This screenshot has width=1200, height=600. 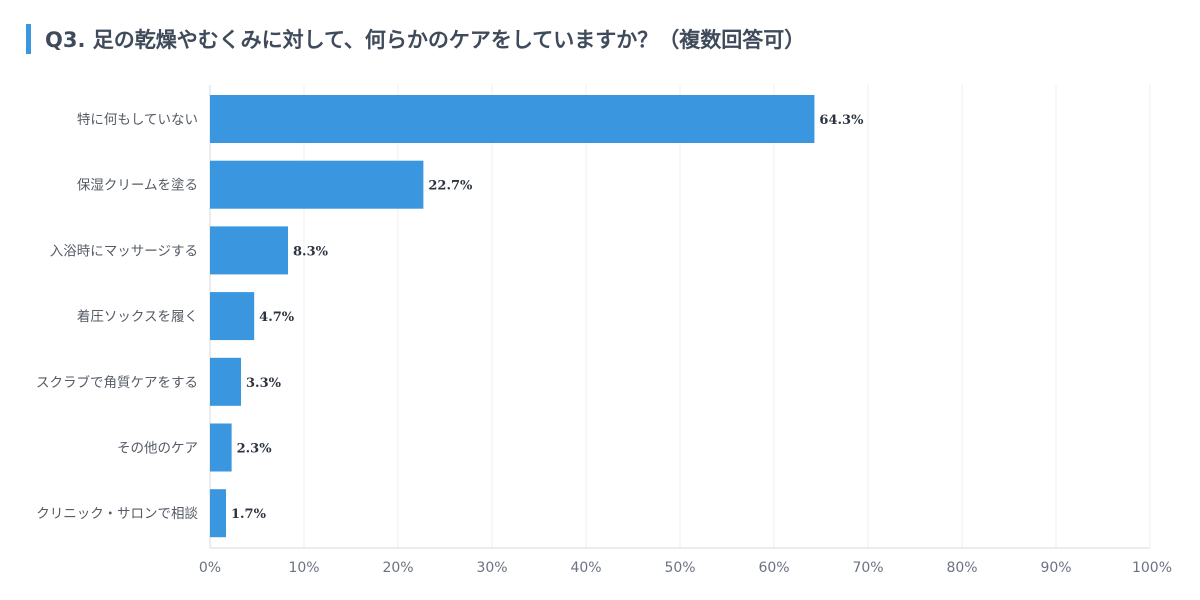 What do you see at coordinates (210, 568) in the screenshot?
I see `x-tick-label-0: 0%` at bounding box center [210, 568].